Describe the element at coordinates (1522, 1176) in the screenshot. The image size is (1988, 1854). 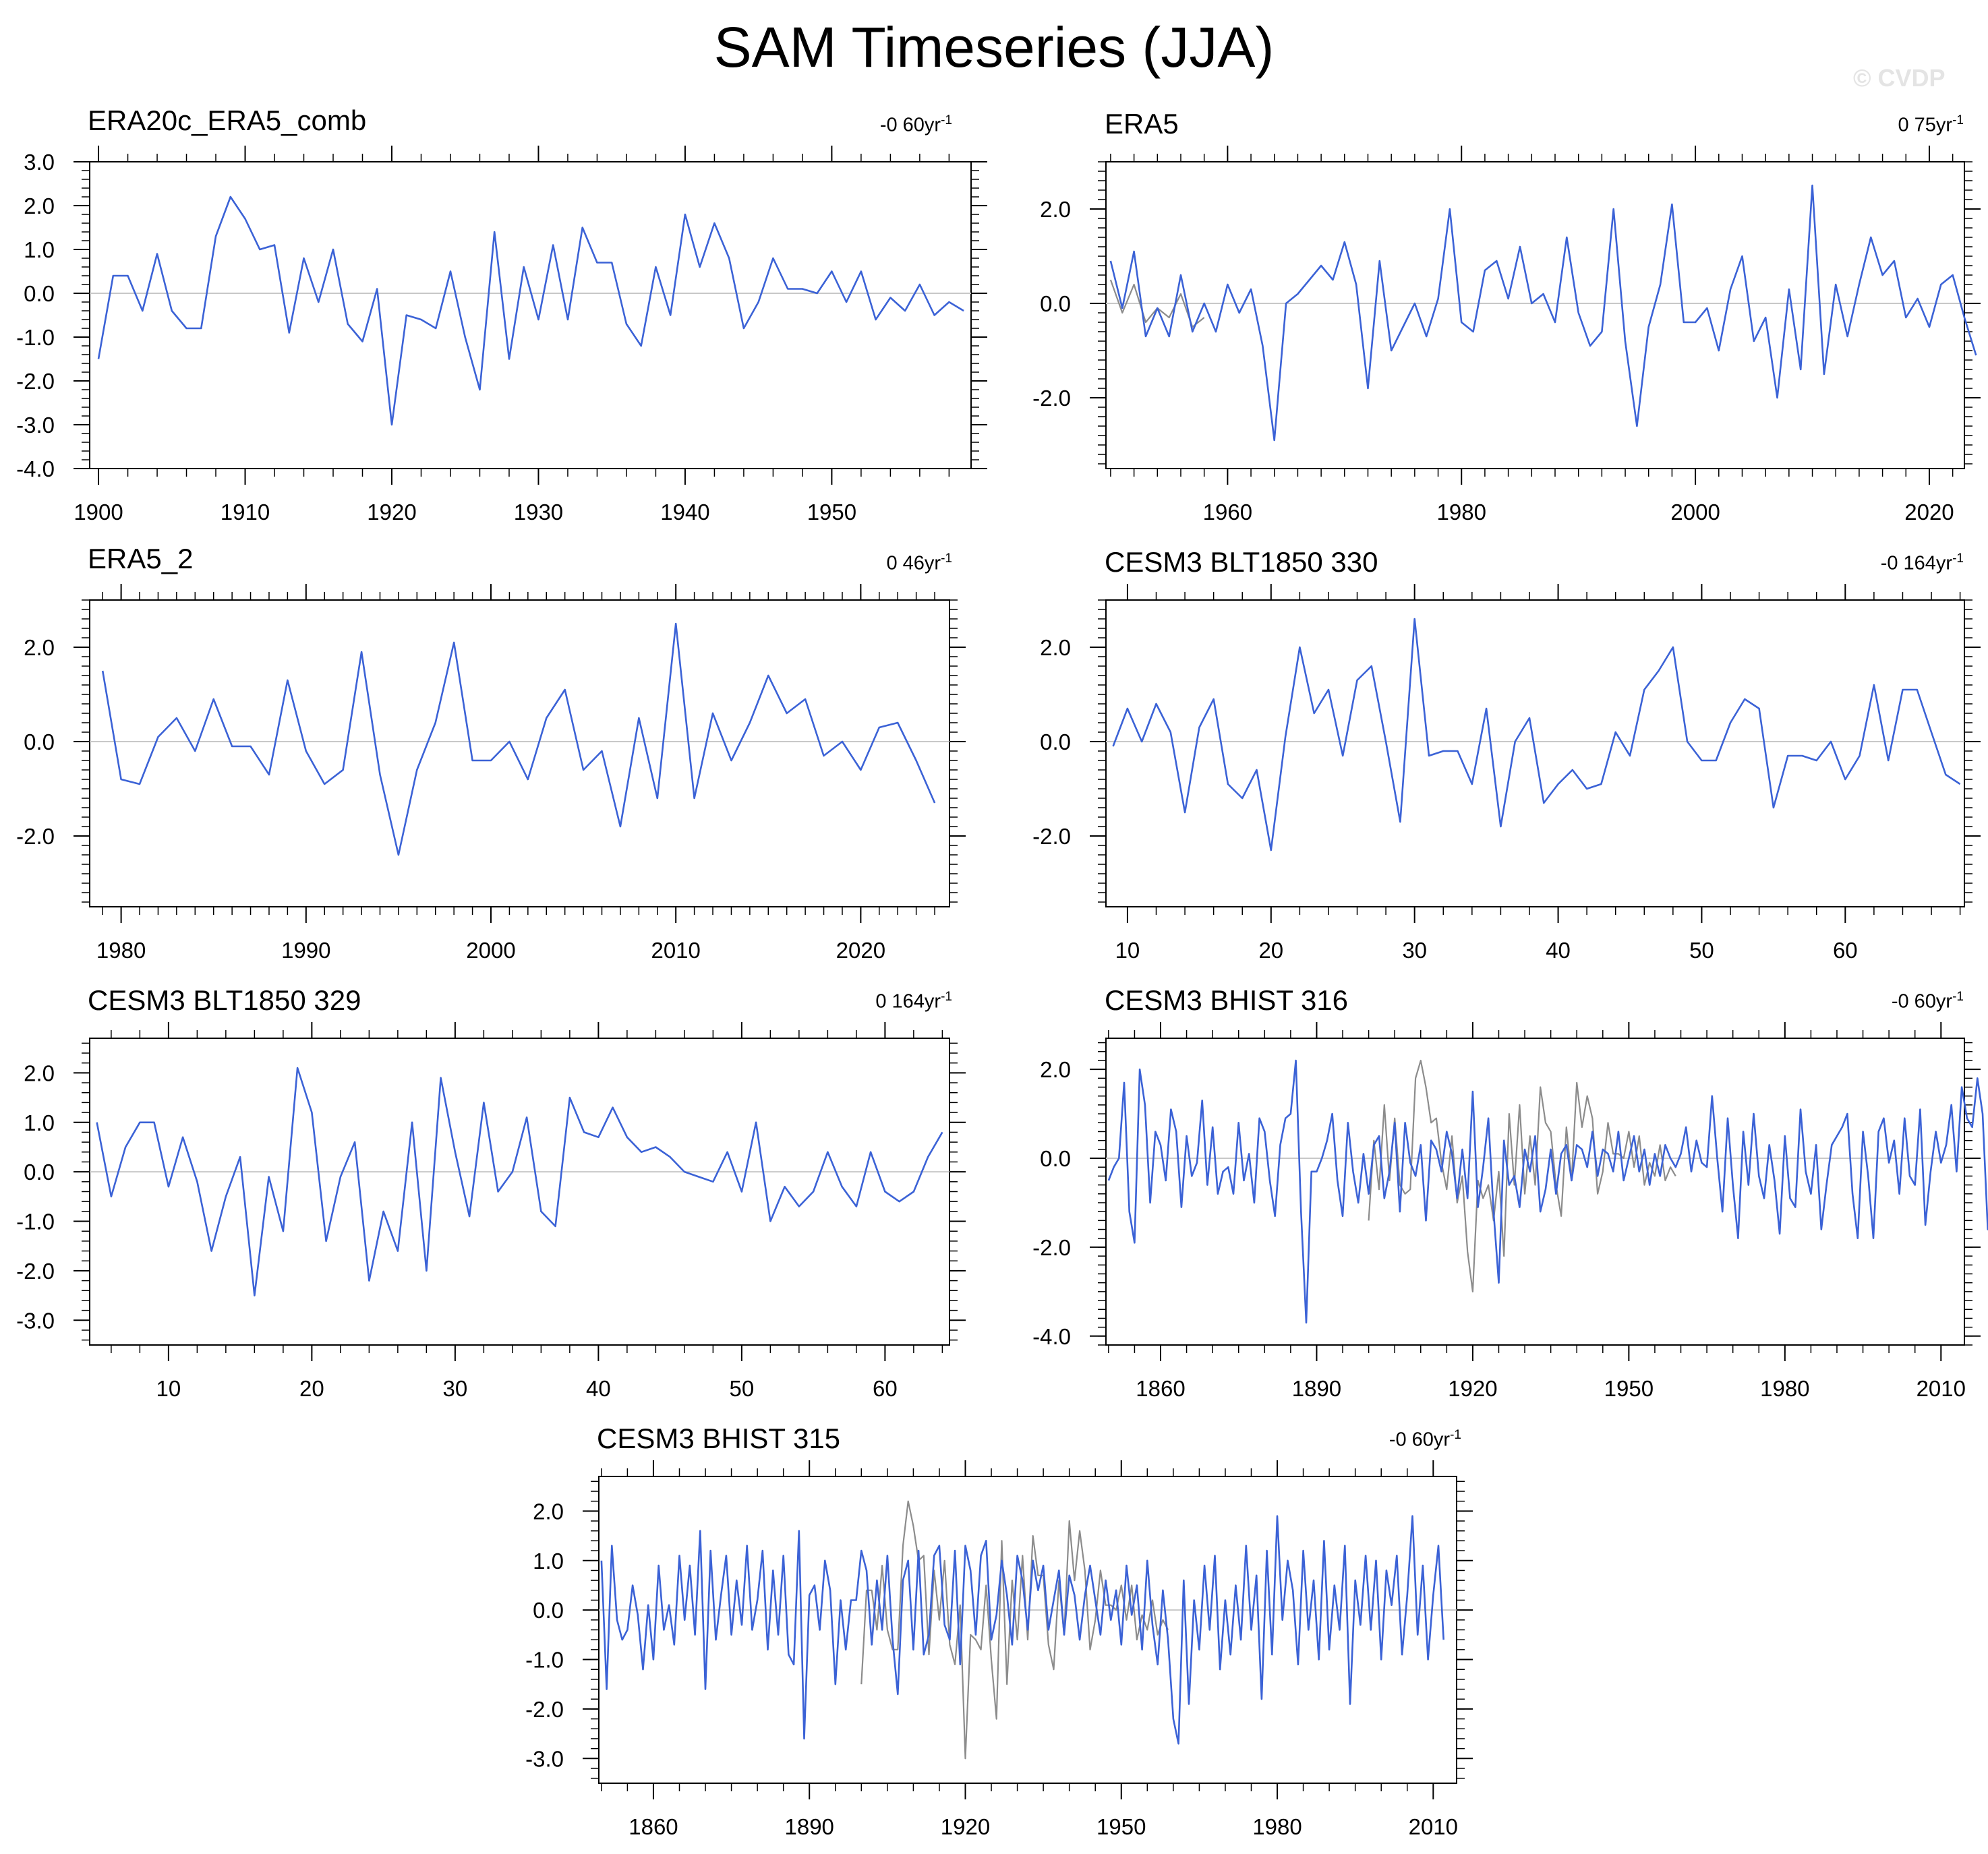
I see `series-line-secondary` at that location.